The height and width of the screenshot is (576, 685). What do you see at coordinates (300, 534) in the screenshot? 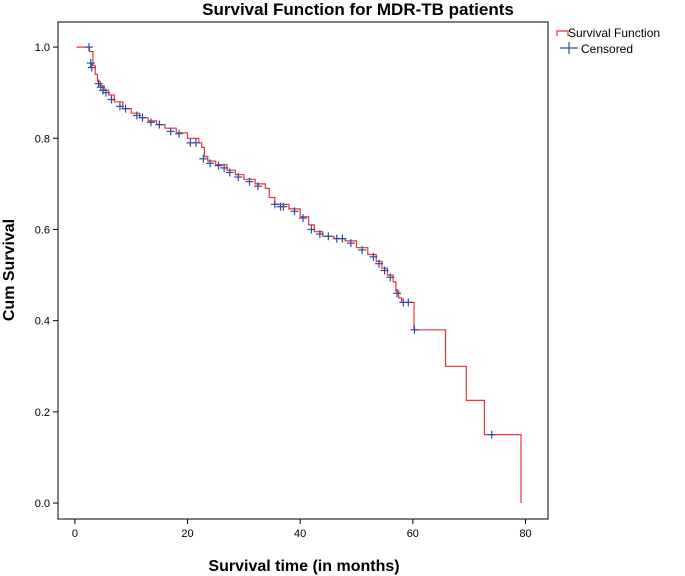
I see `x-tick-label: 40` at bounding box center [300, 534].